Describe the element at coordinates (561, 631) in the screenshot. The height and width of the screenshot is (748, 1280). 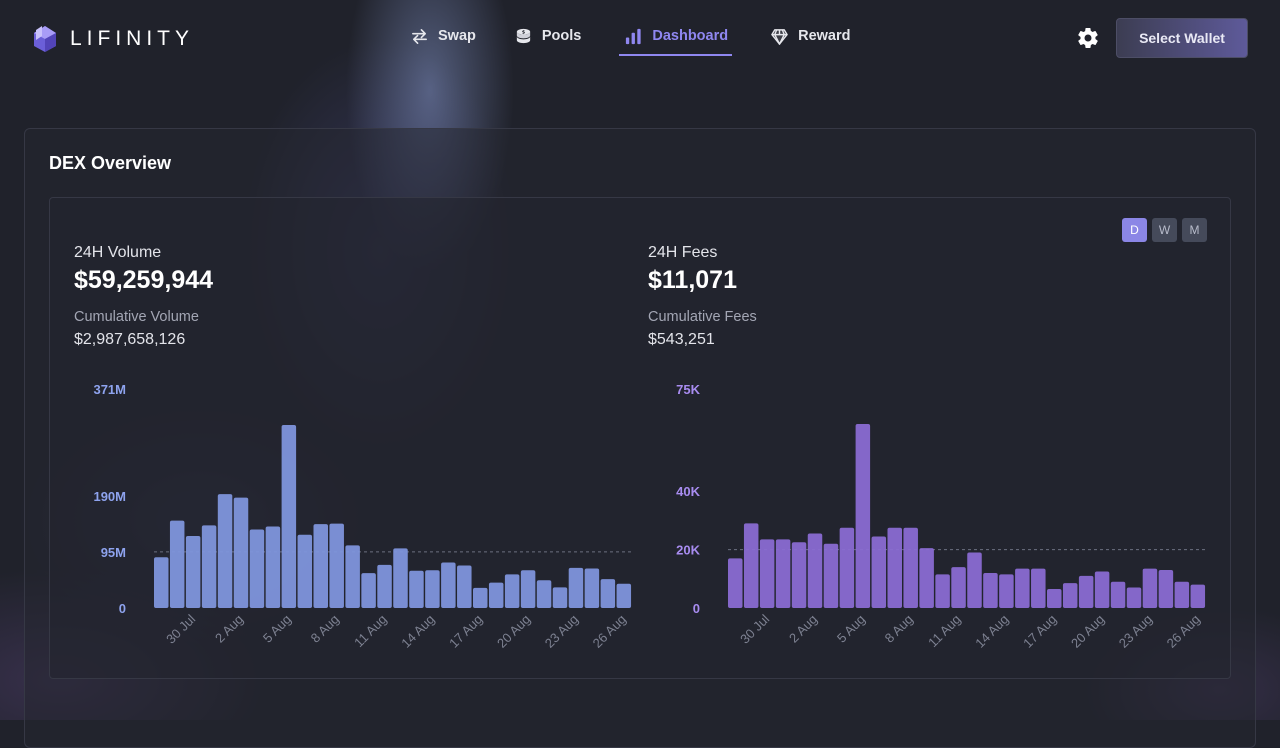
I see `x-tick-label: 23 Aug` at that location.